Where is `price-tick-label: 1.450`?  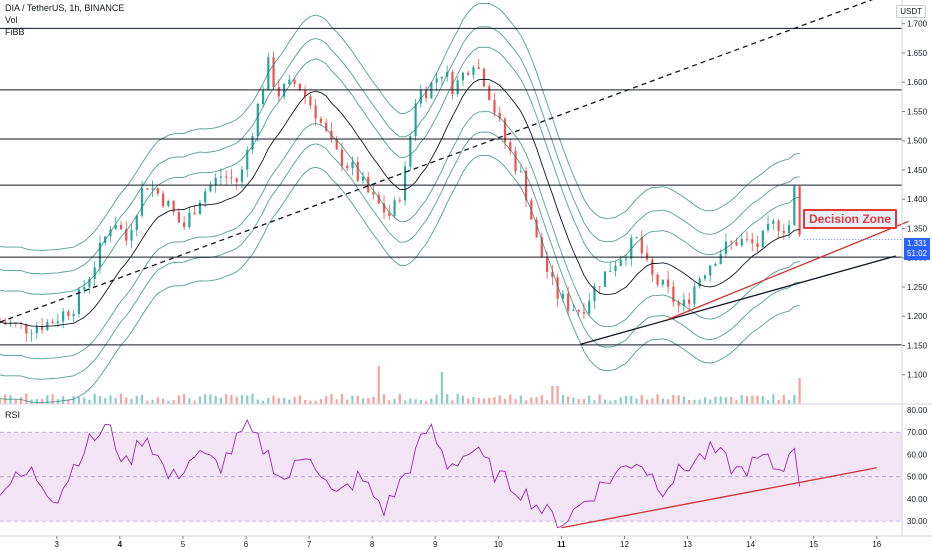 price-tick-label: 1.450 is located at coordinates (917, 170).